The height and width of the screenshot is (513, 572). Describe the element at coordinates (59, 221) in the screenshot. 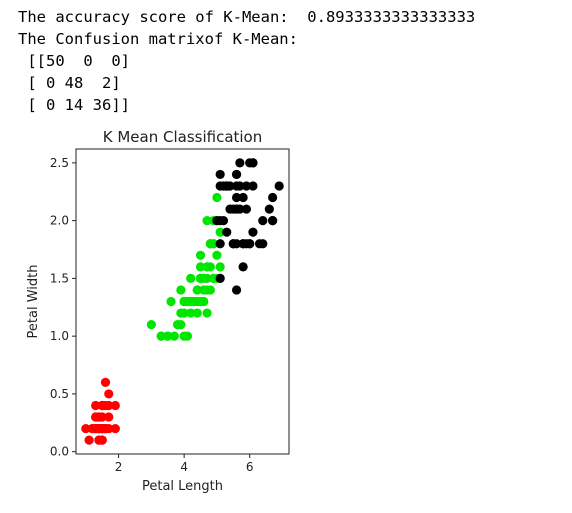

I see `y-tick-label: 2.0` at that location.